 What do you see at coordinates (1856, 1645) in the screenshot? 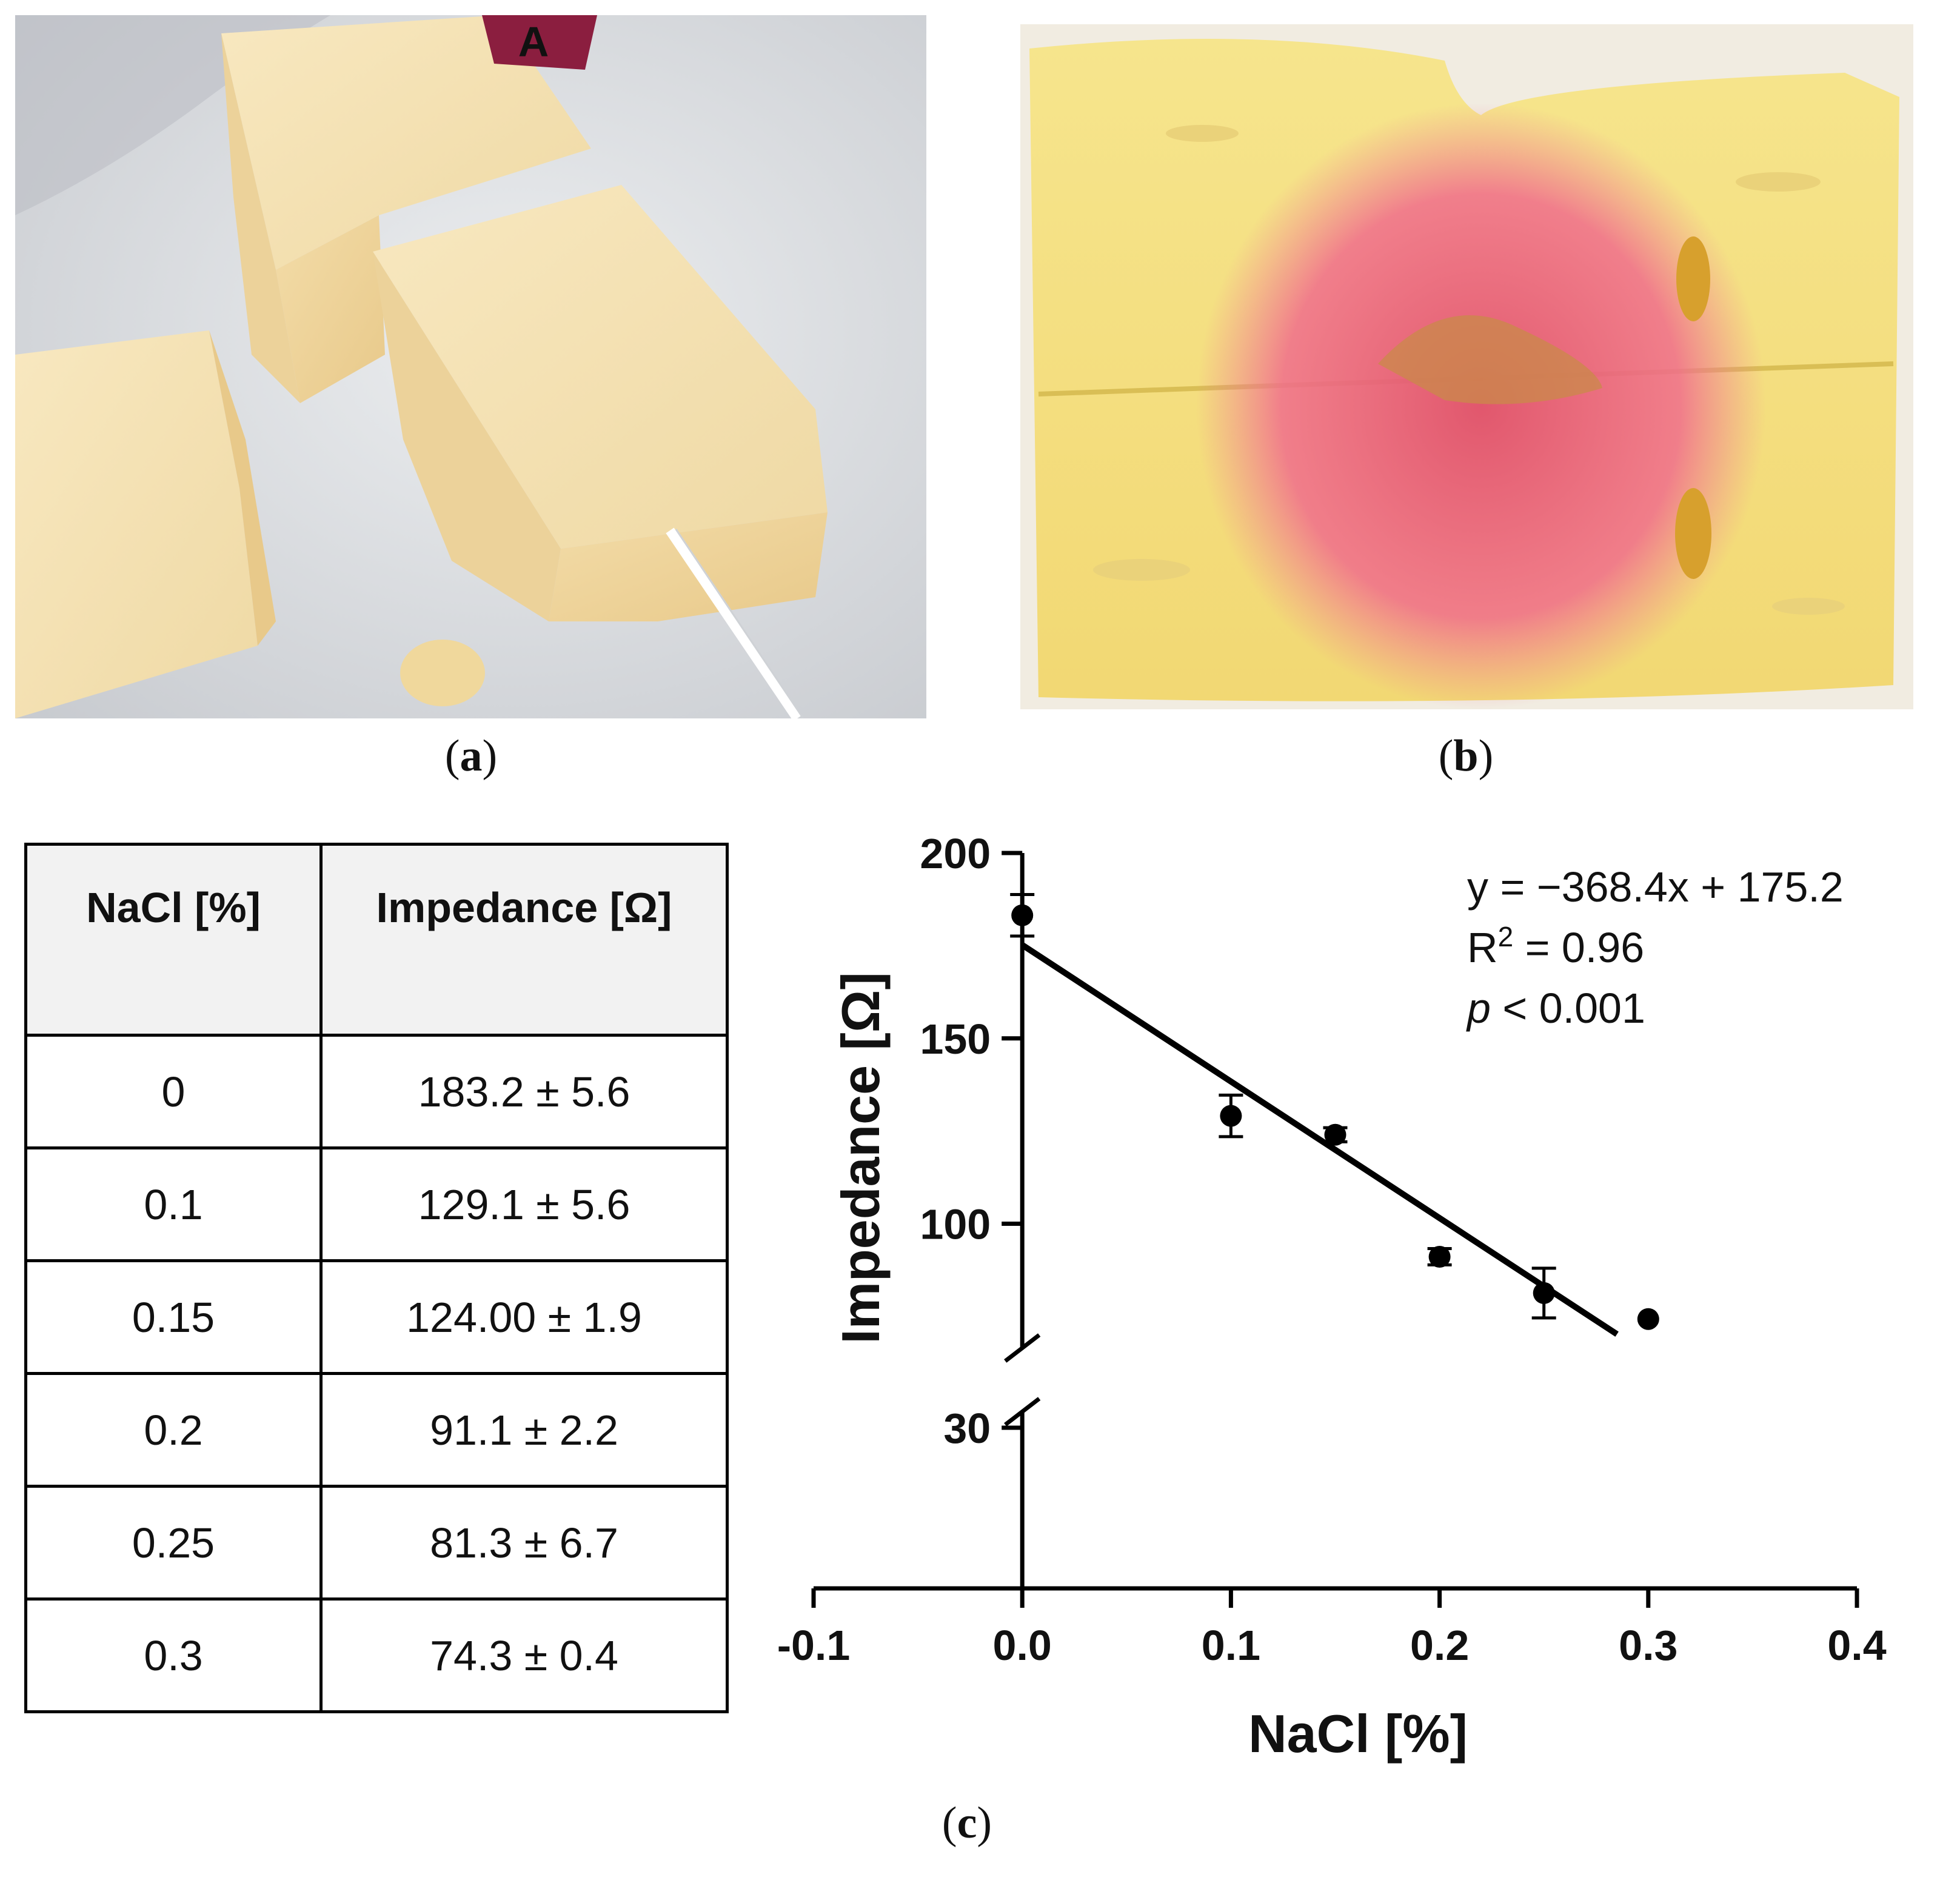
I see `x-tick-label: 0.4` at bounding box center [1856, 1645].